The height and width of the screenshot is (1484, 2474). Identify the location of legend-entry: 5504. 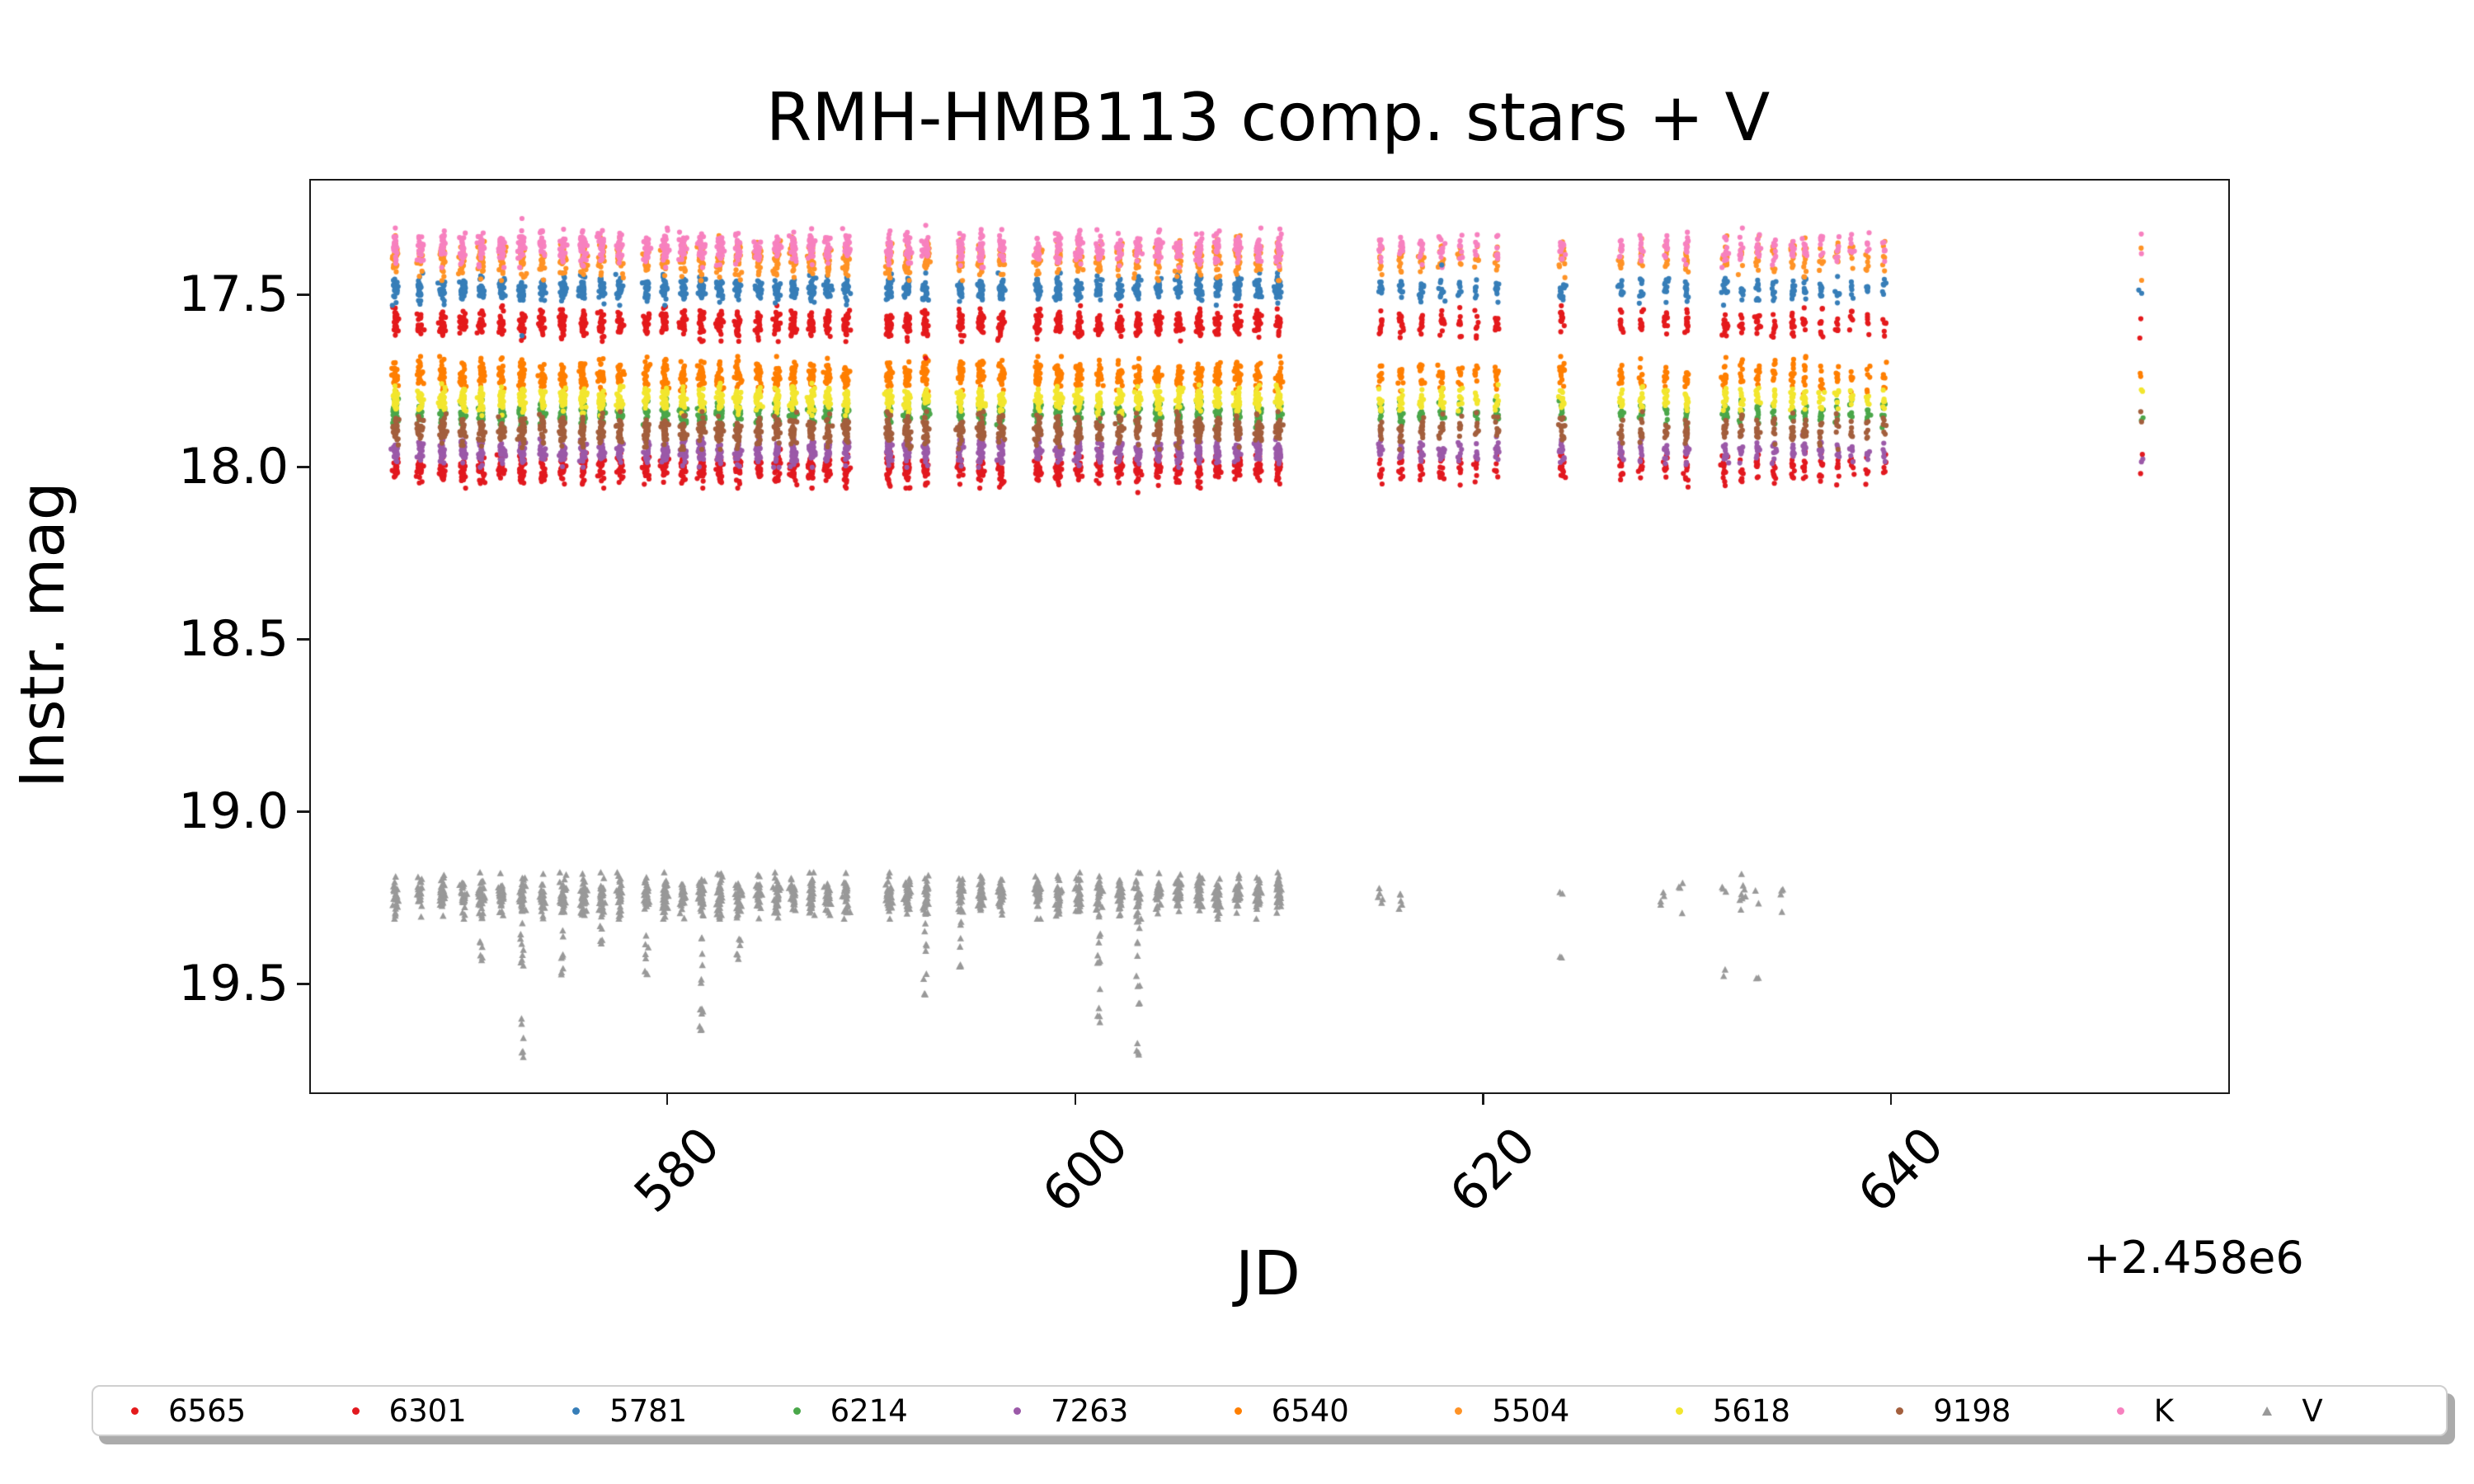
(1565, 1411).